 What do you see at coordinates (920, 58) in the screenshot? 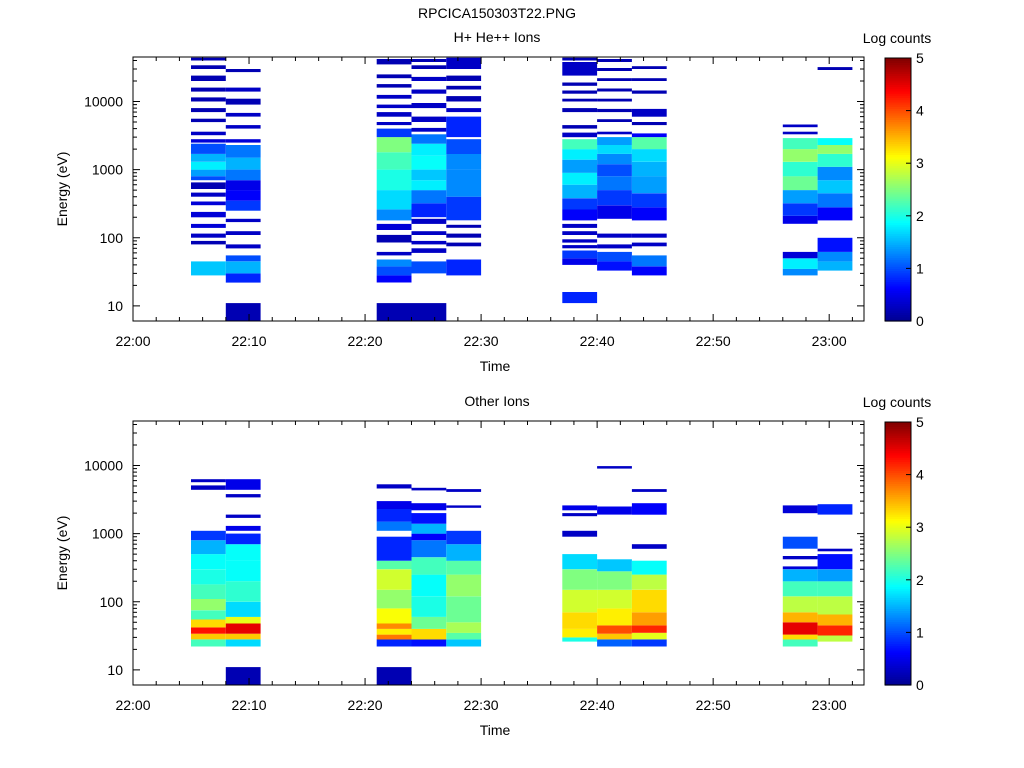
I see `colorbar-tick-label: 5` at bounding box center [920, 58].